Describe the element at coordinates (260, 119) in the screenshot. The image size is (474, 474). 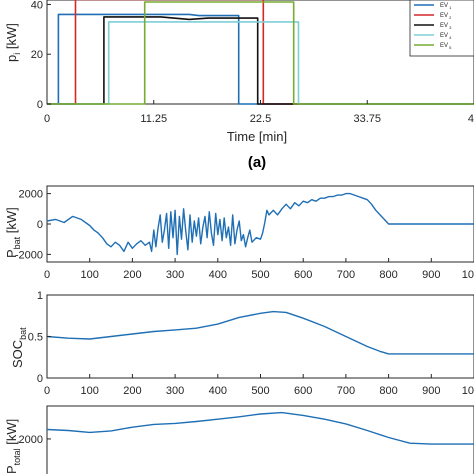
I see `ev-xtick-label: 22.5` at that location.